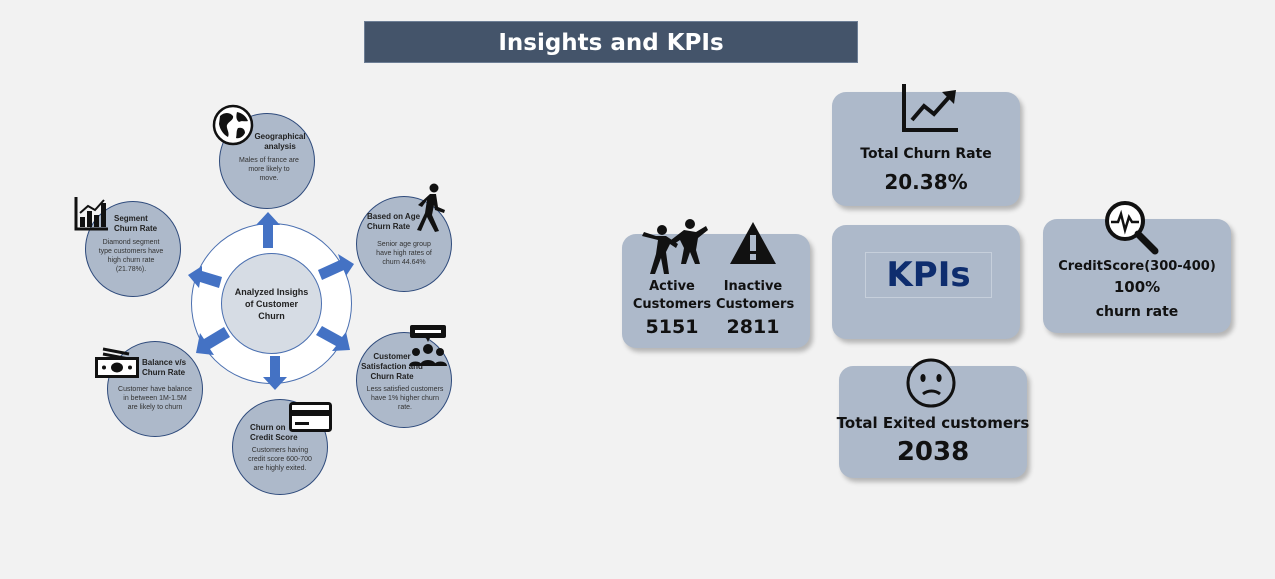  I want to click on globe-icon, so click(233, 125).